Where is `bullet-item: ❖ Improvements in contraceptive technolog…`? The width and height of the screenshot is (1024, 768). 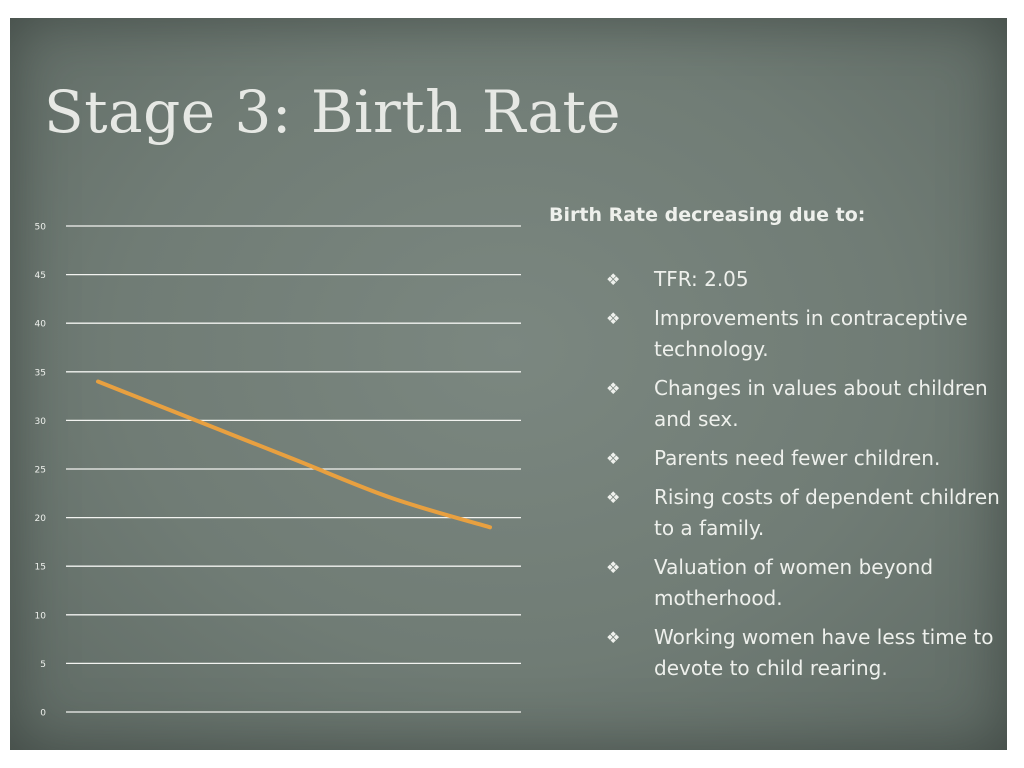
bullet-item: ❖ Improvements in contraceptive technolog… is located at coordinates (803, 334).